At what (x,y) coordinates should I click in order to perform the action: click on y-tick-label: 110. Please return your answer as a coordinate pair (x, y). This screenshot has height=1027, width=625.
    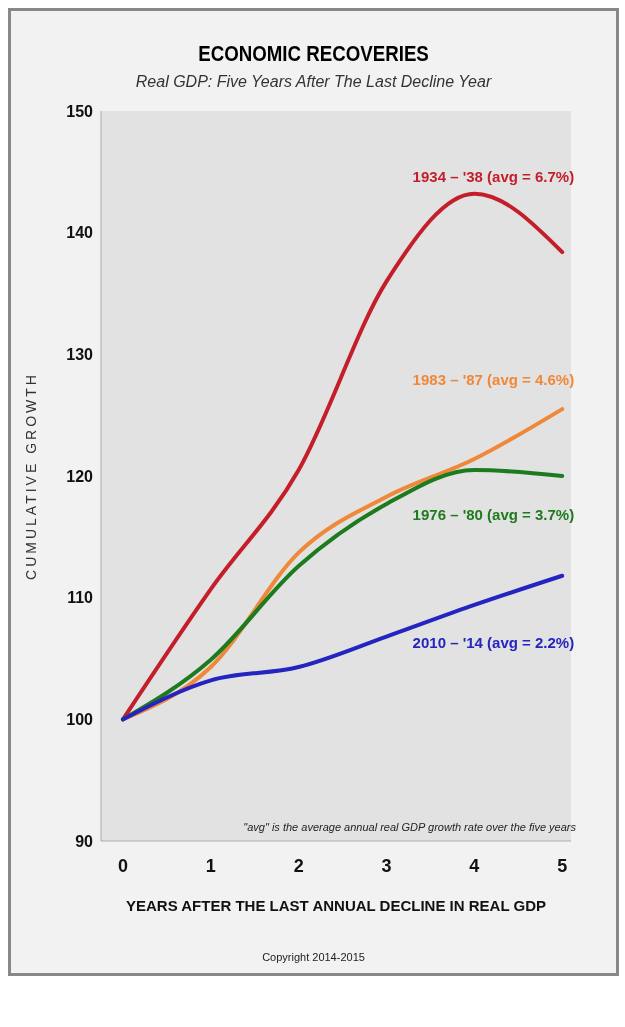
    Looking at the image, I should click on (80, 598).